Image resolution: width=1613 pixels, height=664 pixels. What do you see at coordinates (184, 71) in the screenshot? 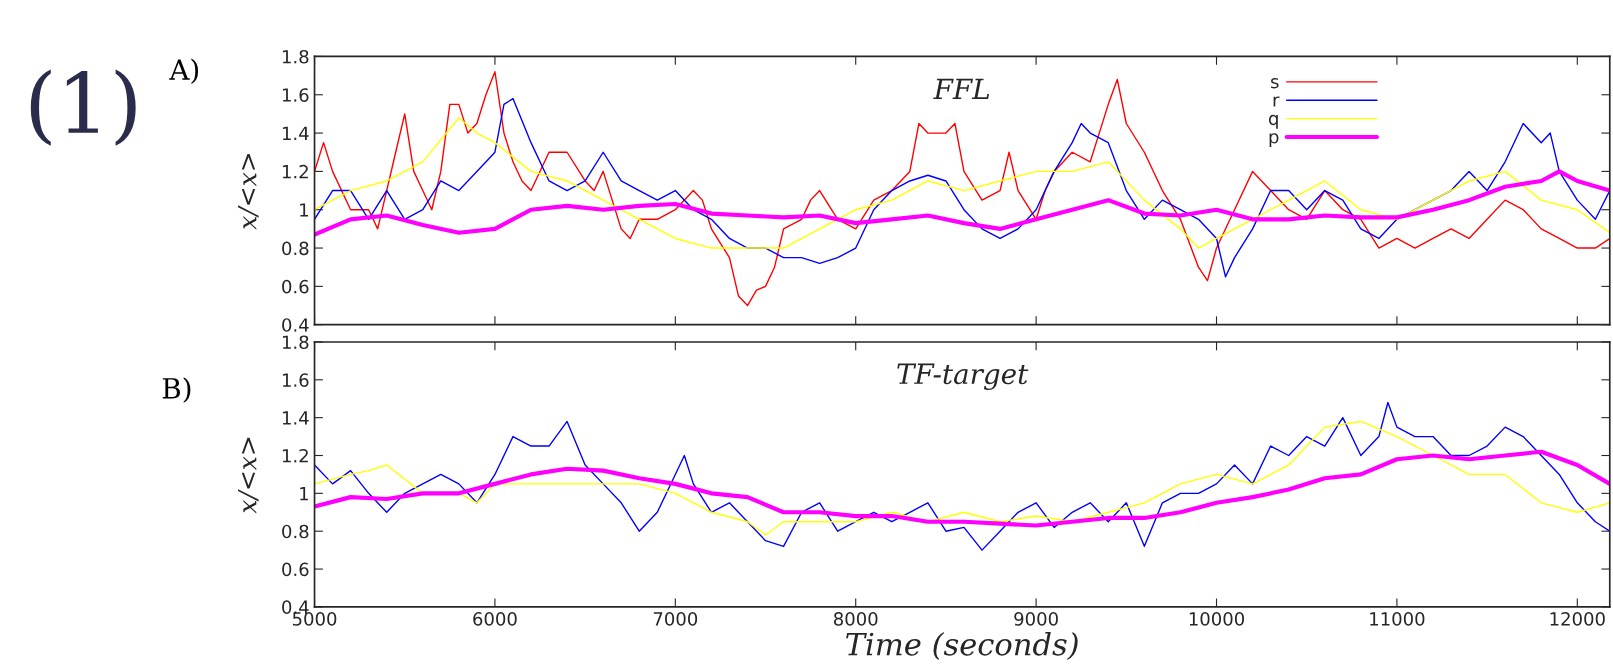
I see `text: A)` at bounding box center [184, 71].